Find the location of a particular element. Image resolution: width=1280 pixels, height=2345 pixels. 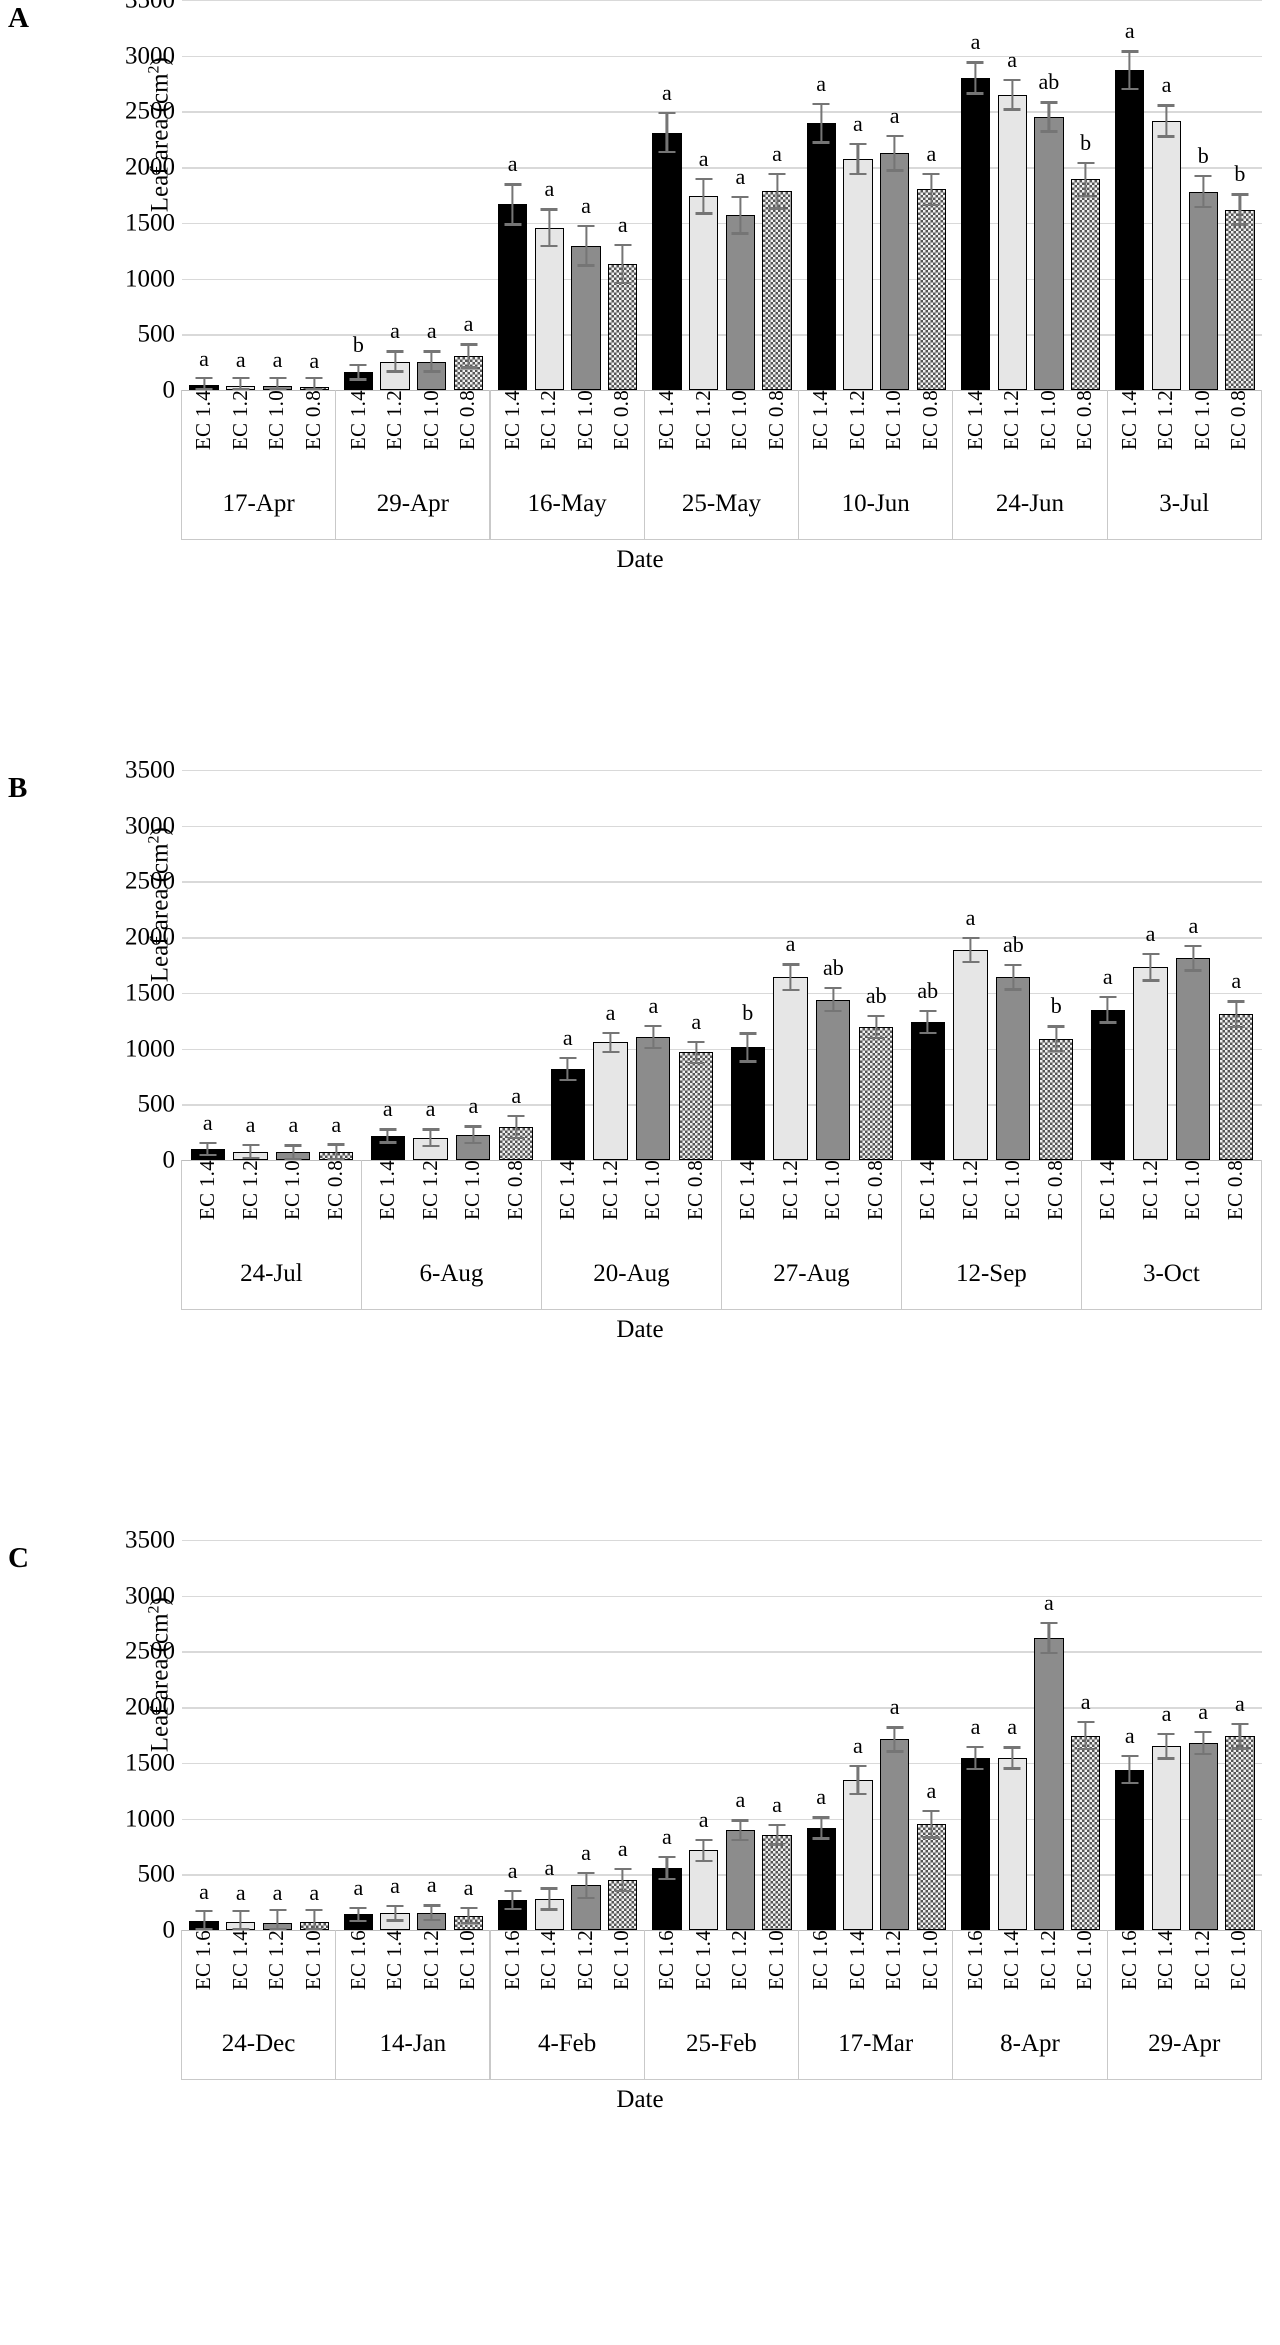

x-axis-title: Date is located at coordinates (640, 2099).